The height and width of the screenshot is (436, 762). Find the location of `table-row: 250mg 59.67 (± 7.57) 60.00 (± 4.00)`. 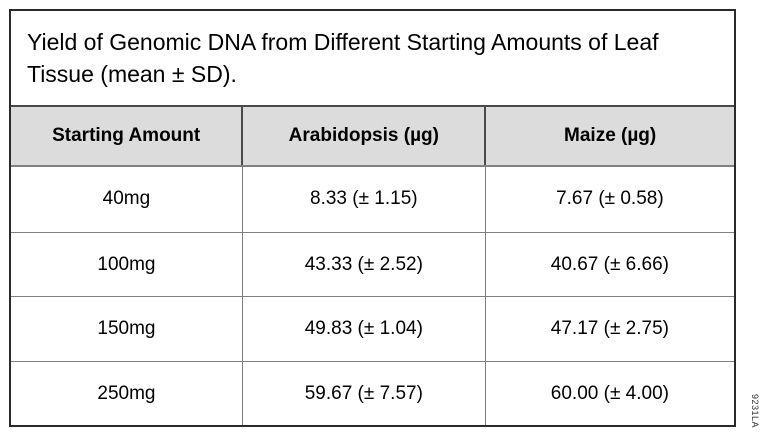

table-row: 250mg 59.67 (± 7.57) 60.00 (± 4.00) is located at coordinates (372, 393).